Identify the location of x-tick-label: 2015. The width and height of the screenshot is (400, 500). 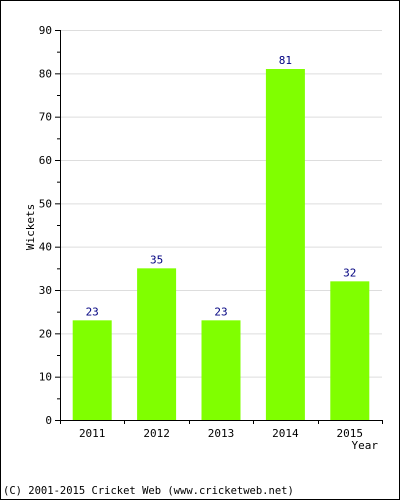
(350, 433).